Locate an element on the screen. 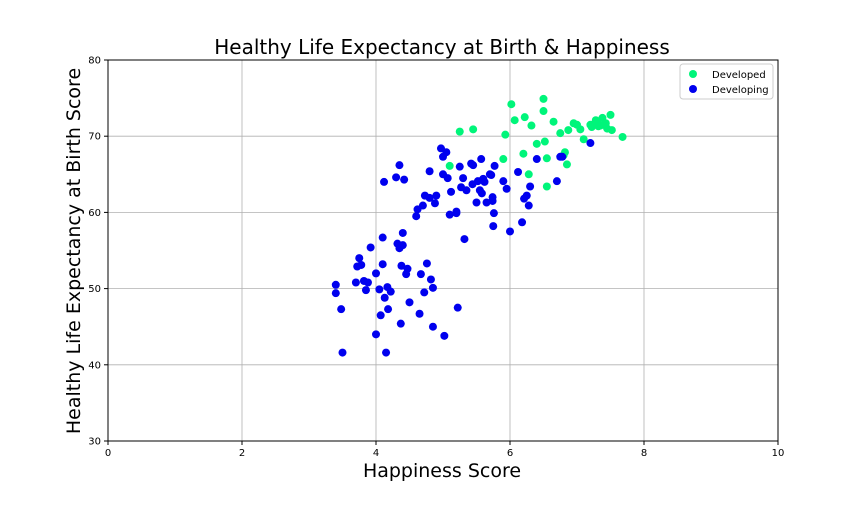 The image size is (864, 508). y-tick-label: 60 is located at coordinates (94, 213).